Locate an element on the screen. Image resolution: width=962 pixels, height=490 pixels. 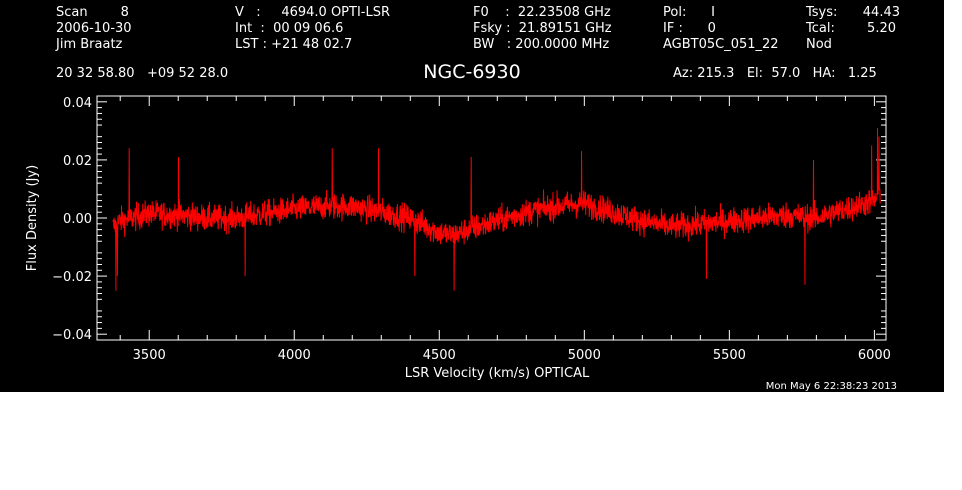
if-readout: IF : 0 is located at coordinates (689, 28).